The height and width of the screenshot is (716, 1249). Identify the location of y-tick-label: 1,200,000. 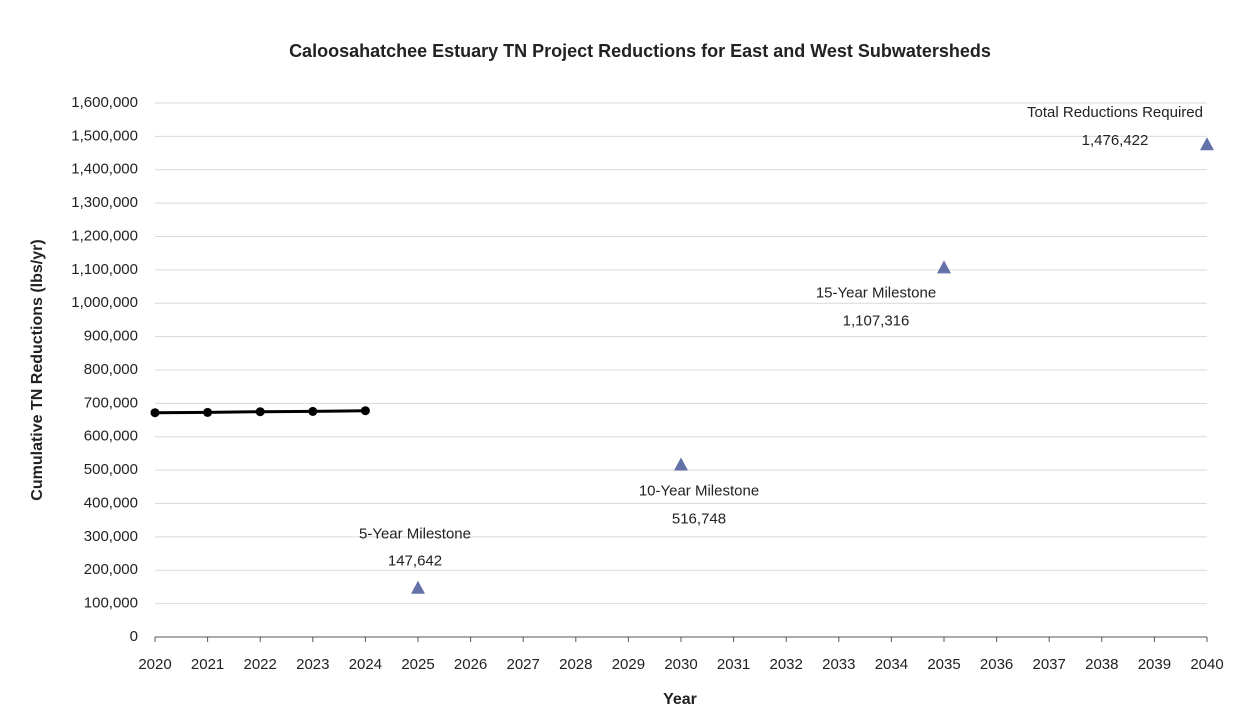
(104, 235).